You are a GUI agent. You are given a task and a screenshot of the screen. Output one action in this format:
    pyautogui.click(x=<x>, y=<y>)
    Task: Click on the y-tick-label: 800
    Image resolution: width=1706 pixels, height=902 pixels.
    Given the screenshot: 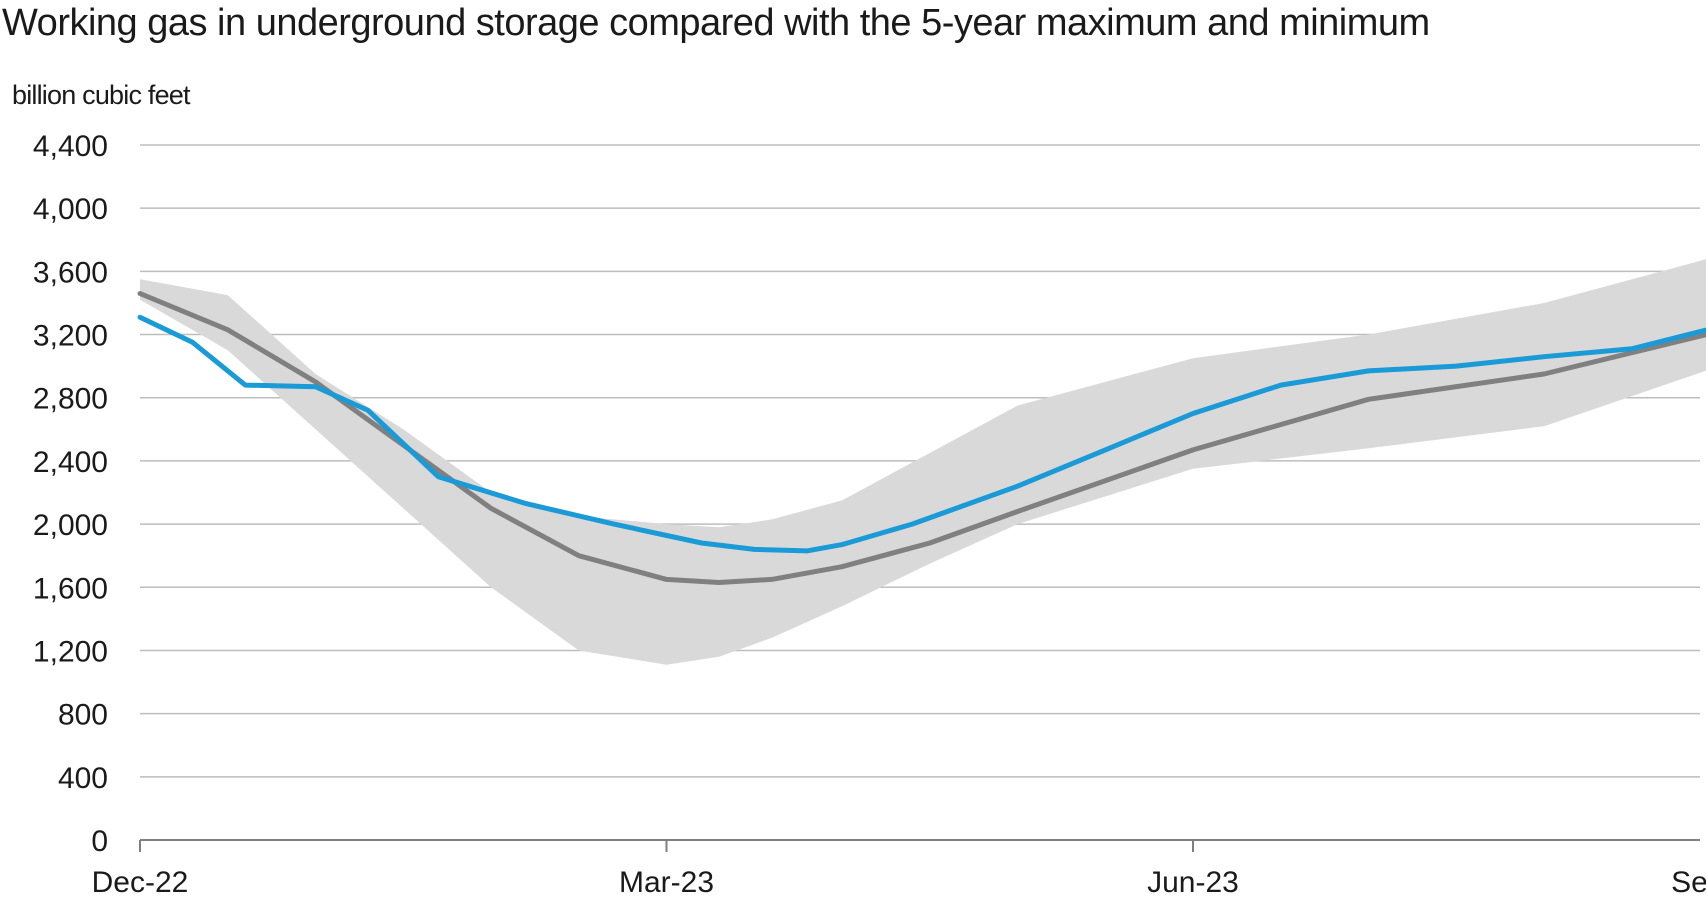 What is the action you would take?
    pyautogui.click(x=83, y=715)
    